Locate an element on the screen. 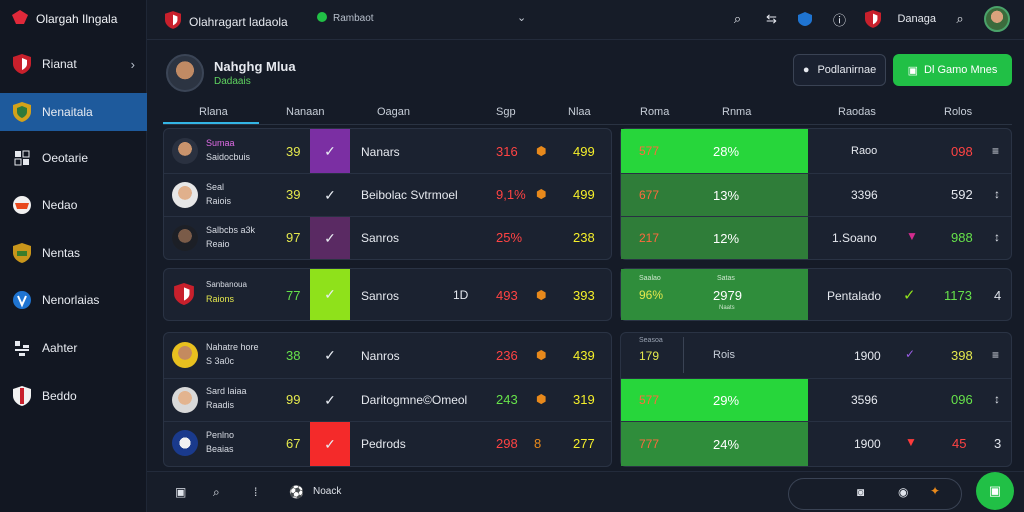  profile-avatar is located at coordinates (185, 73).